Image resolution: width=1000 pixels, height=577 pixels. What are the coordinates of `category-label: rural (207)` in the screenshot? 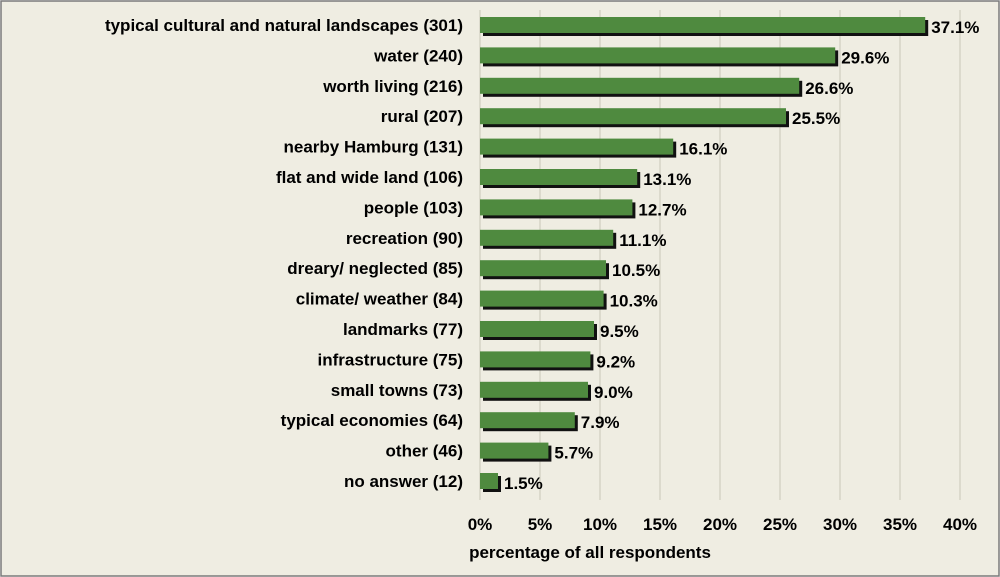 It's located at (422, 116).